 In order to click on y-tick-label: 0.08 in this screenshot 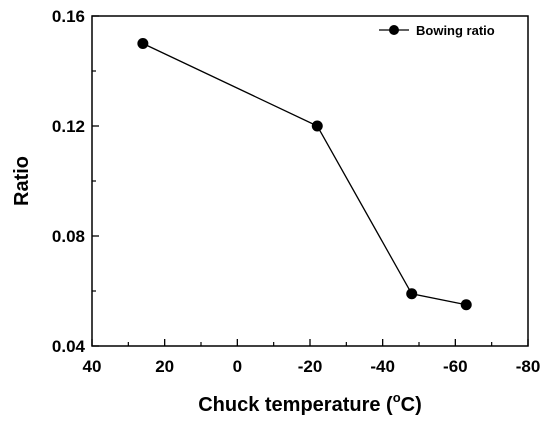, I will do `click(68, 236)`.